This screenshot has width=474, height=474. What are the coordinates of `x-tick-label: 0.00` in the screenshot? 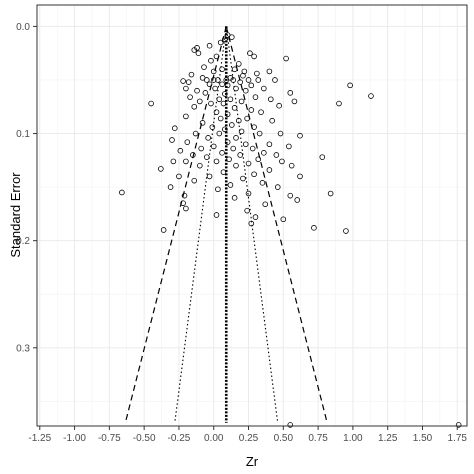 It's located at (214, 438).